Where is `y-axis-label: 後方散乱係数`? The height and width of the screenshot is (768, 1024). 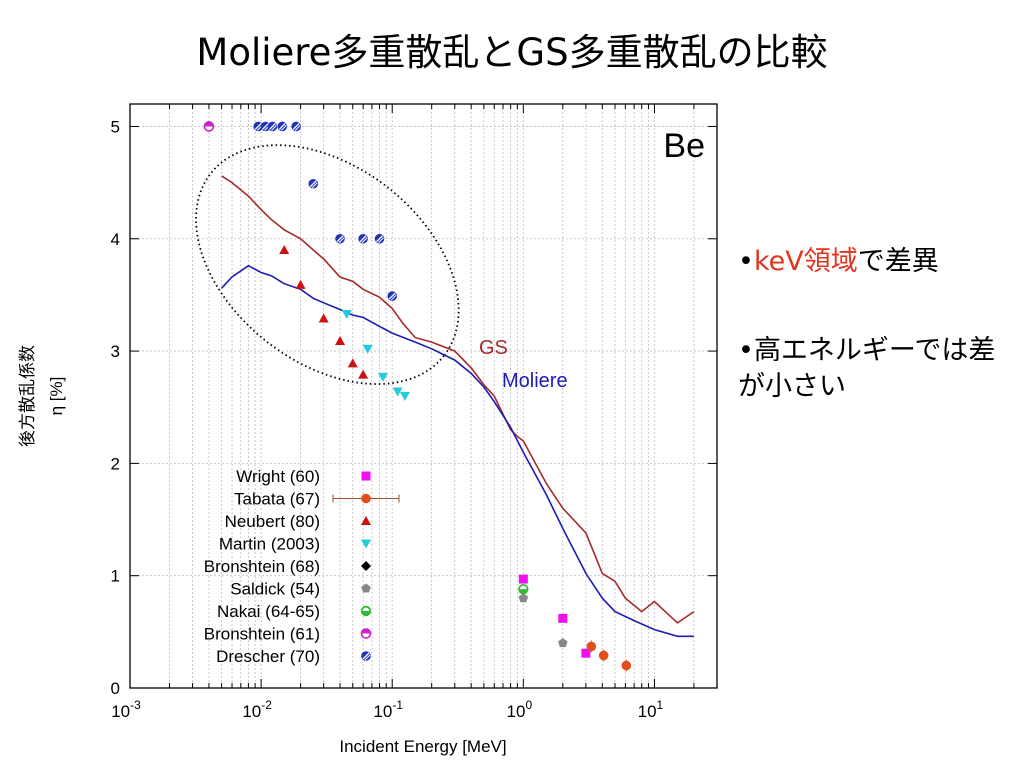 y-axis-label: 後方散乱係数 is located at coordinates (27, 396).